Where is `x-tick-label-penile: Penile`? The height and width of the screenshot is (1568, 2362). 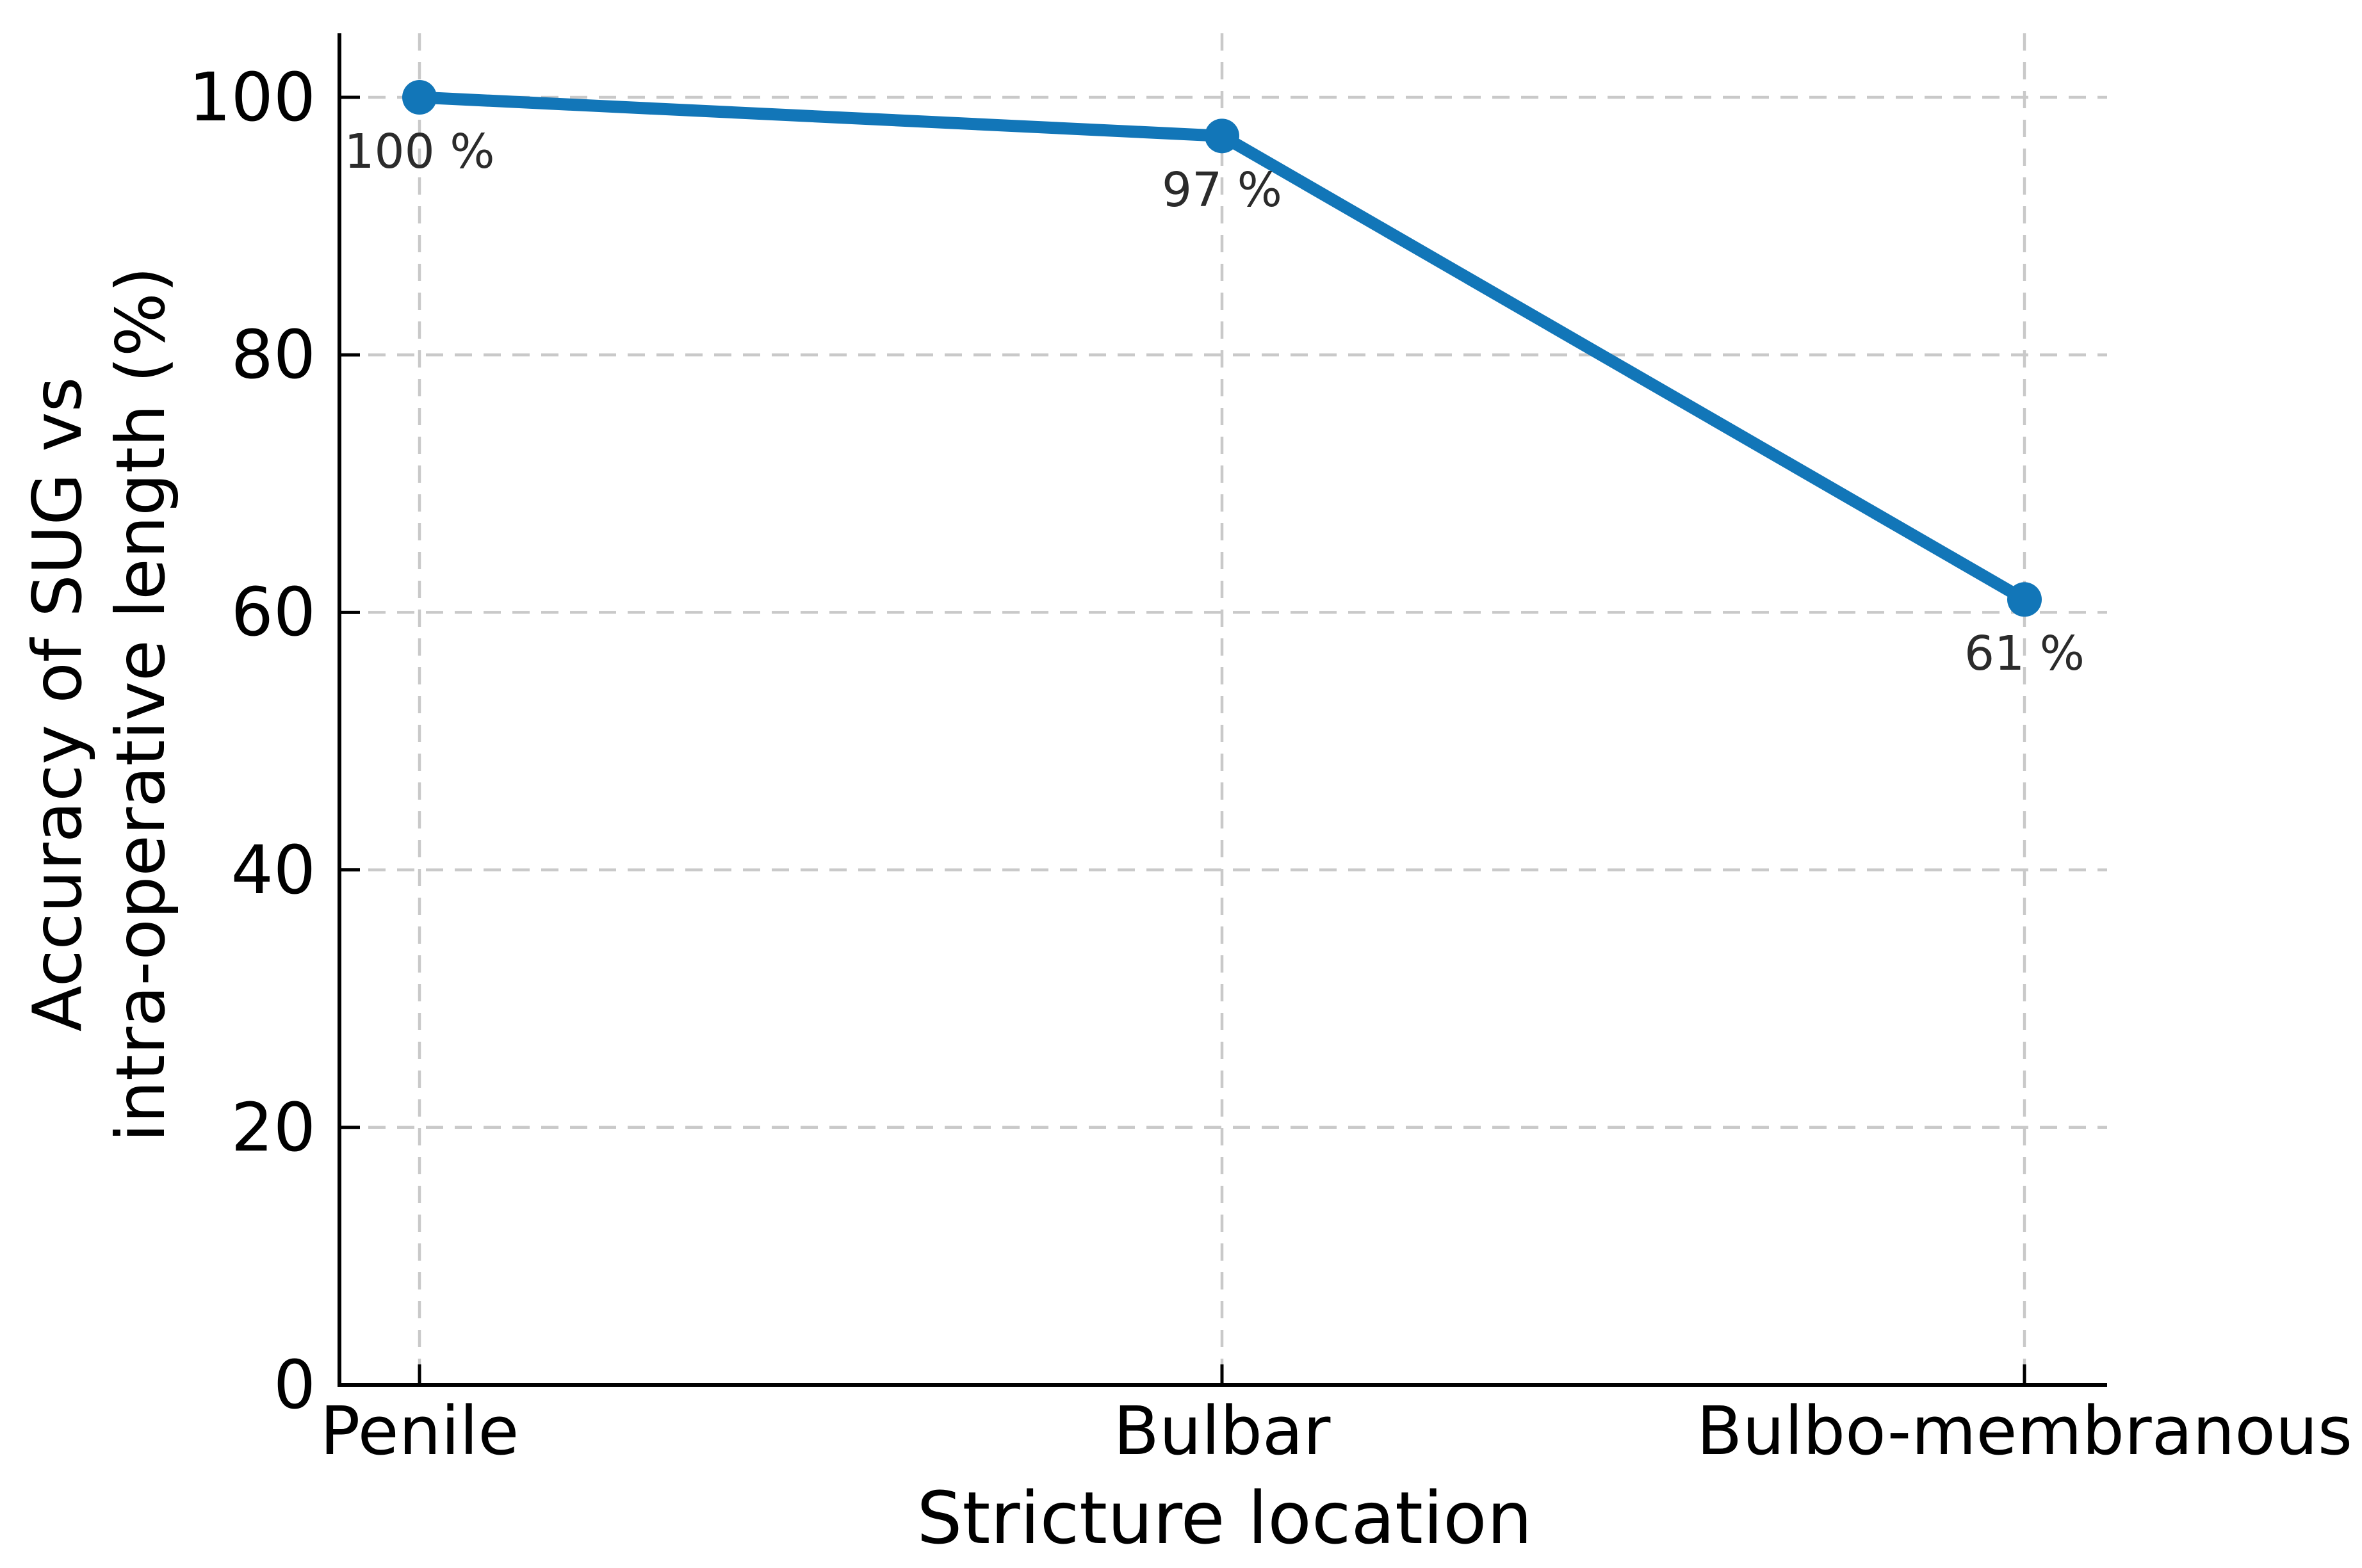 x-tick-label-penile: Penile is located at coordinates (419, 1431).